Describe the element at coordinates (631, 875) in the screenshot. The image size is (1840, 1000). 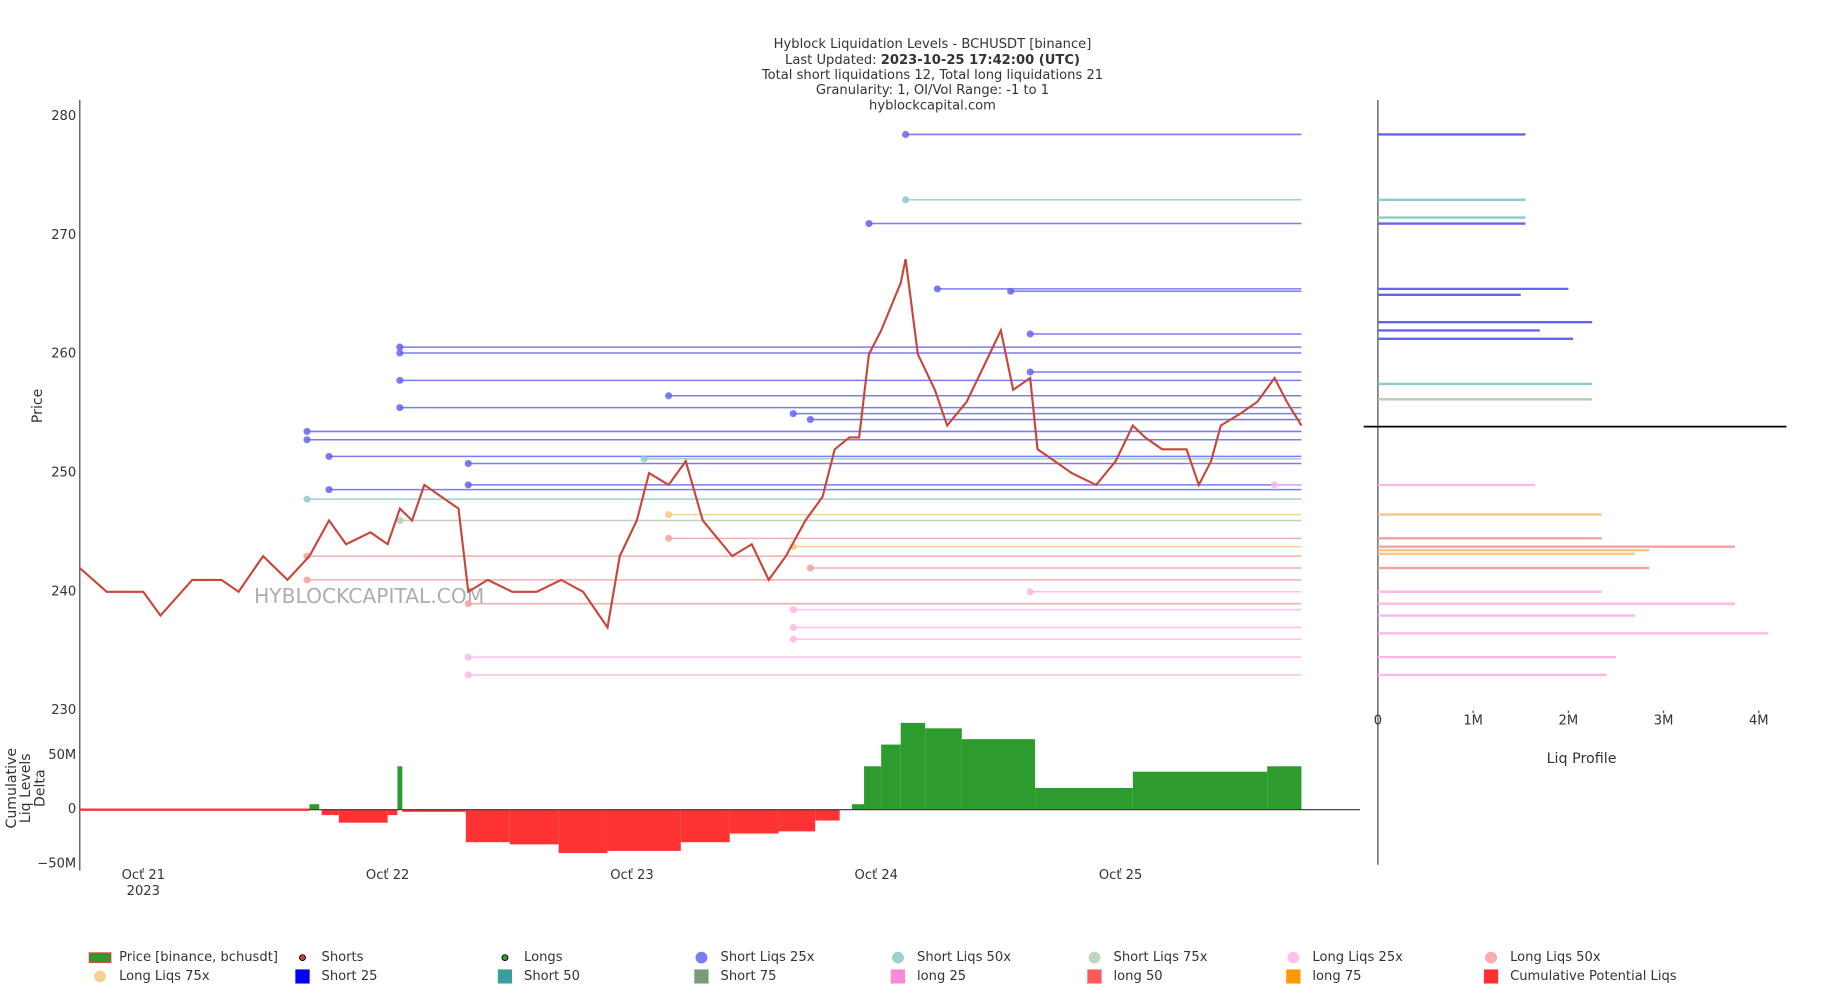
I see `x-tick-label: Oct 23` at that location.